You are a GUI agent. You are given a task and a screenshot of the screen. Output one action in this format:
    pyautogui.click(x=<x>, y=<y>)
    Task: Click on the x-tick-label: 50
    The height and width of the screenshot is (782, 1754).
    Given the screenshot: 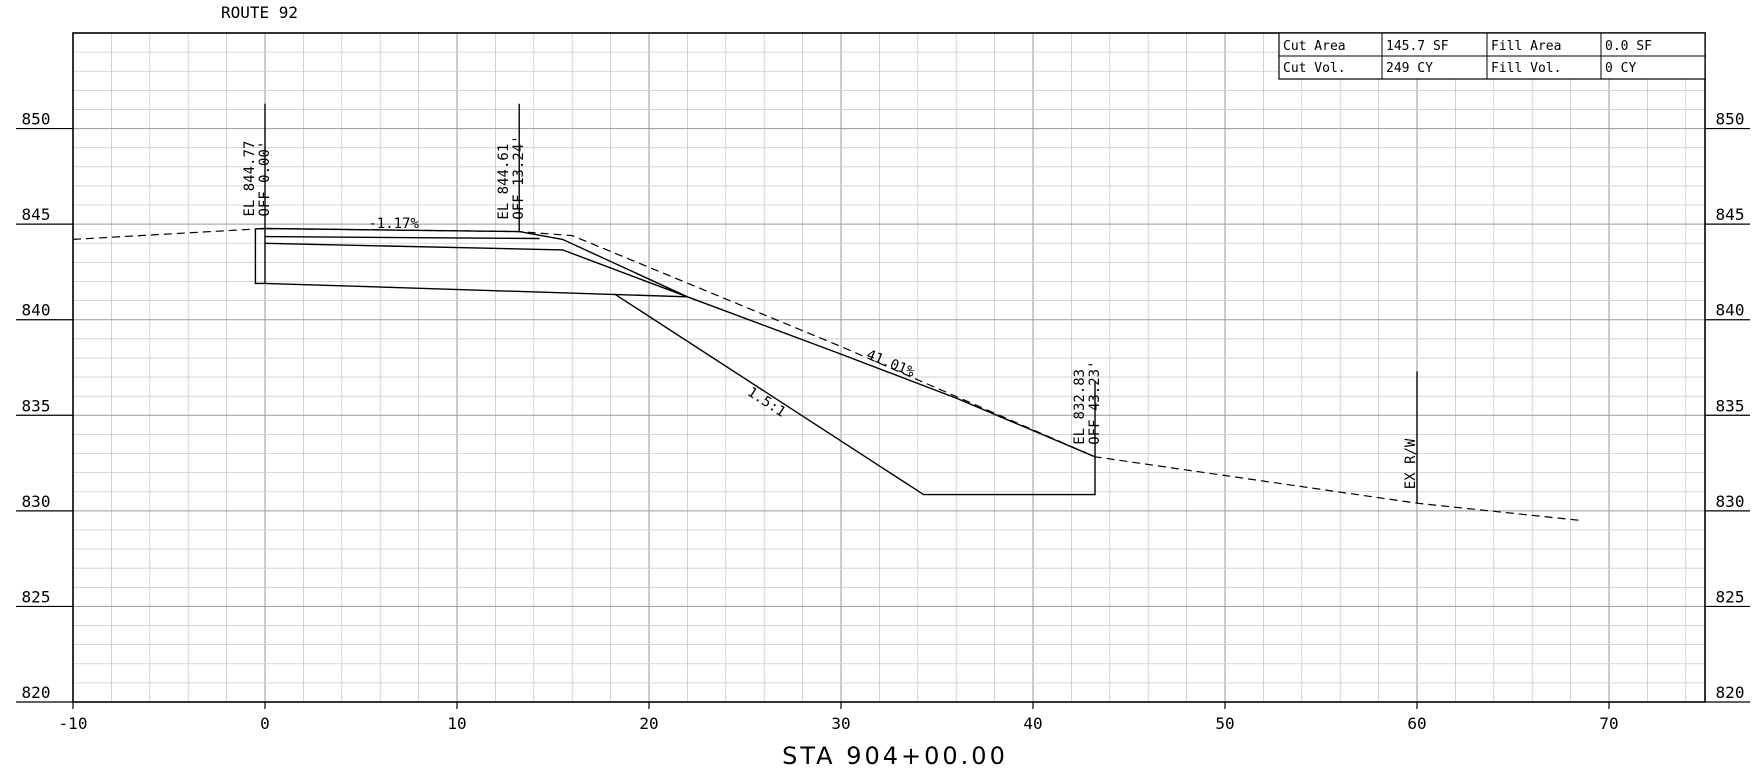 What is the action you would take?
    pyautogui.click(x=1224, y=723)
    